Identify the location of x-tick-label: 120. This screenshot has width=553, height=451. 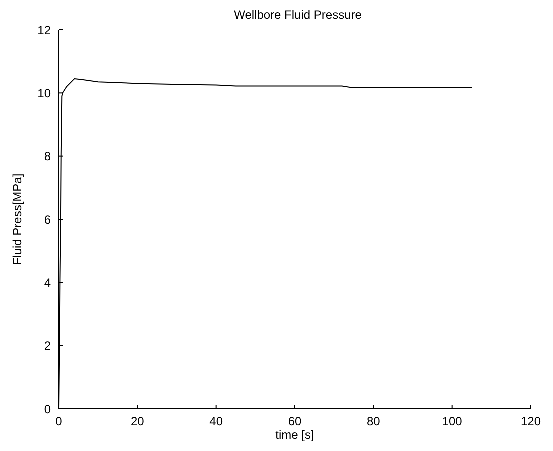
(531, 421).